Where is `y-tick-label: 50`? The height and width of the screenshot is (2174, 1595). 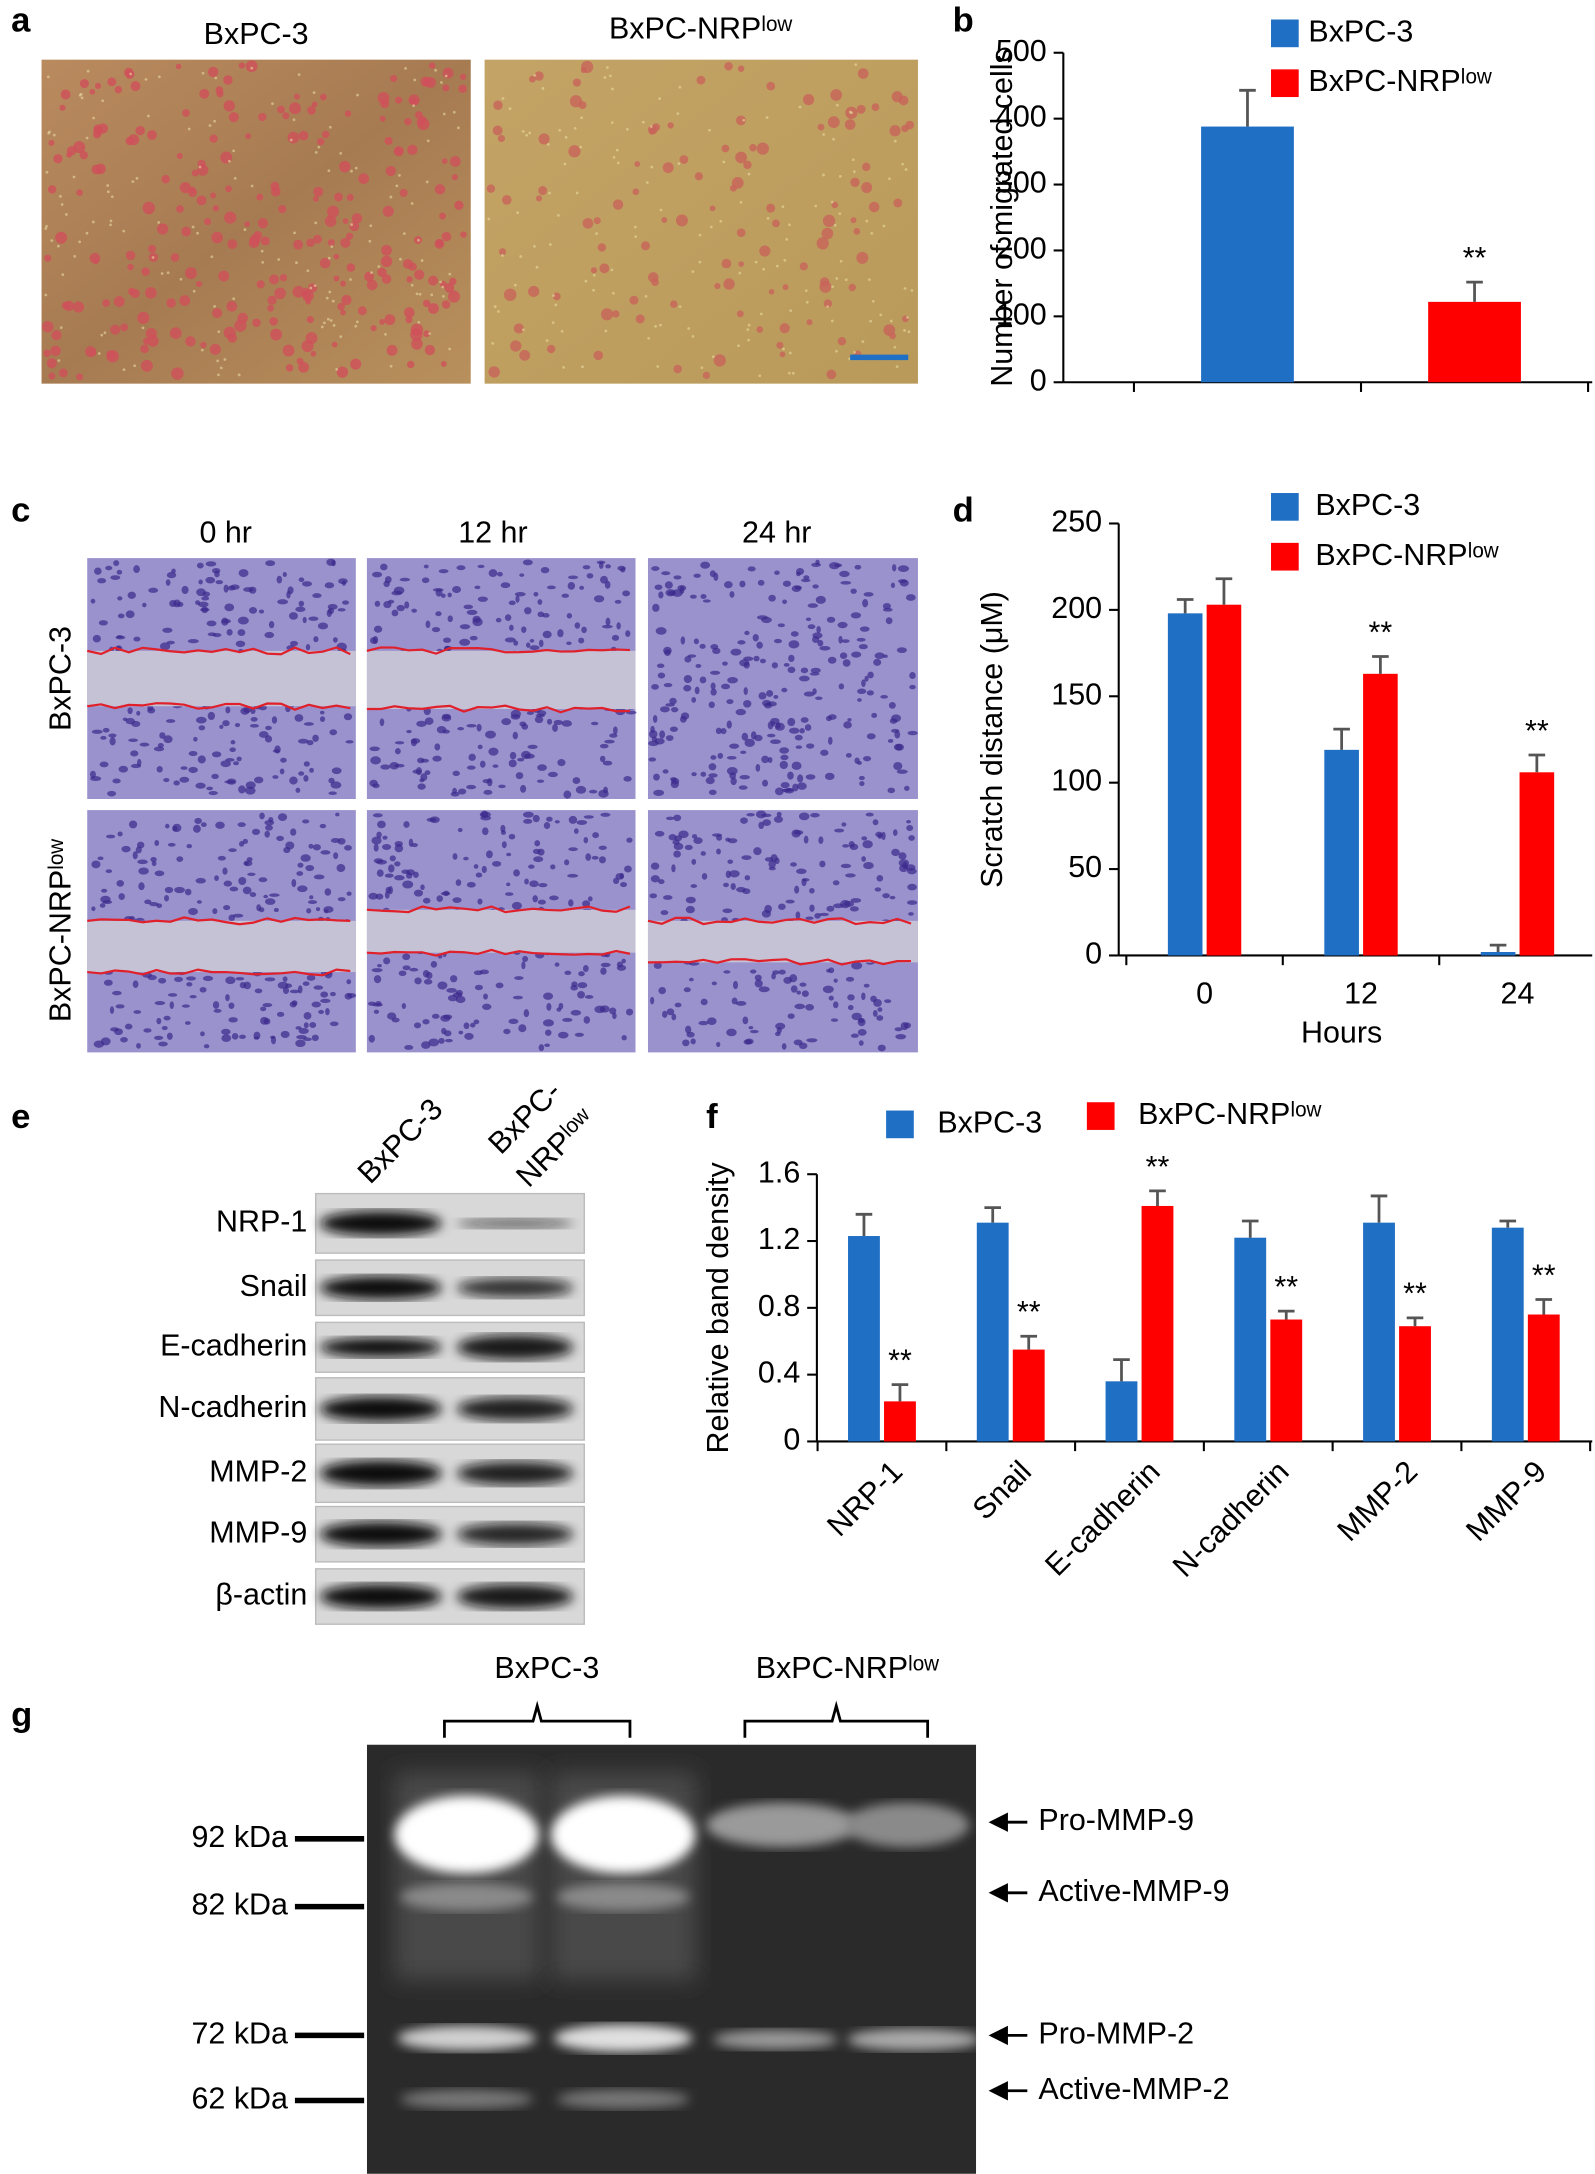
y-tick-label: 50 is located at coordinates (1085, 867).